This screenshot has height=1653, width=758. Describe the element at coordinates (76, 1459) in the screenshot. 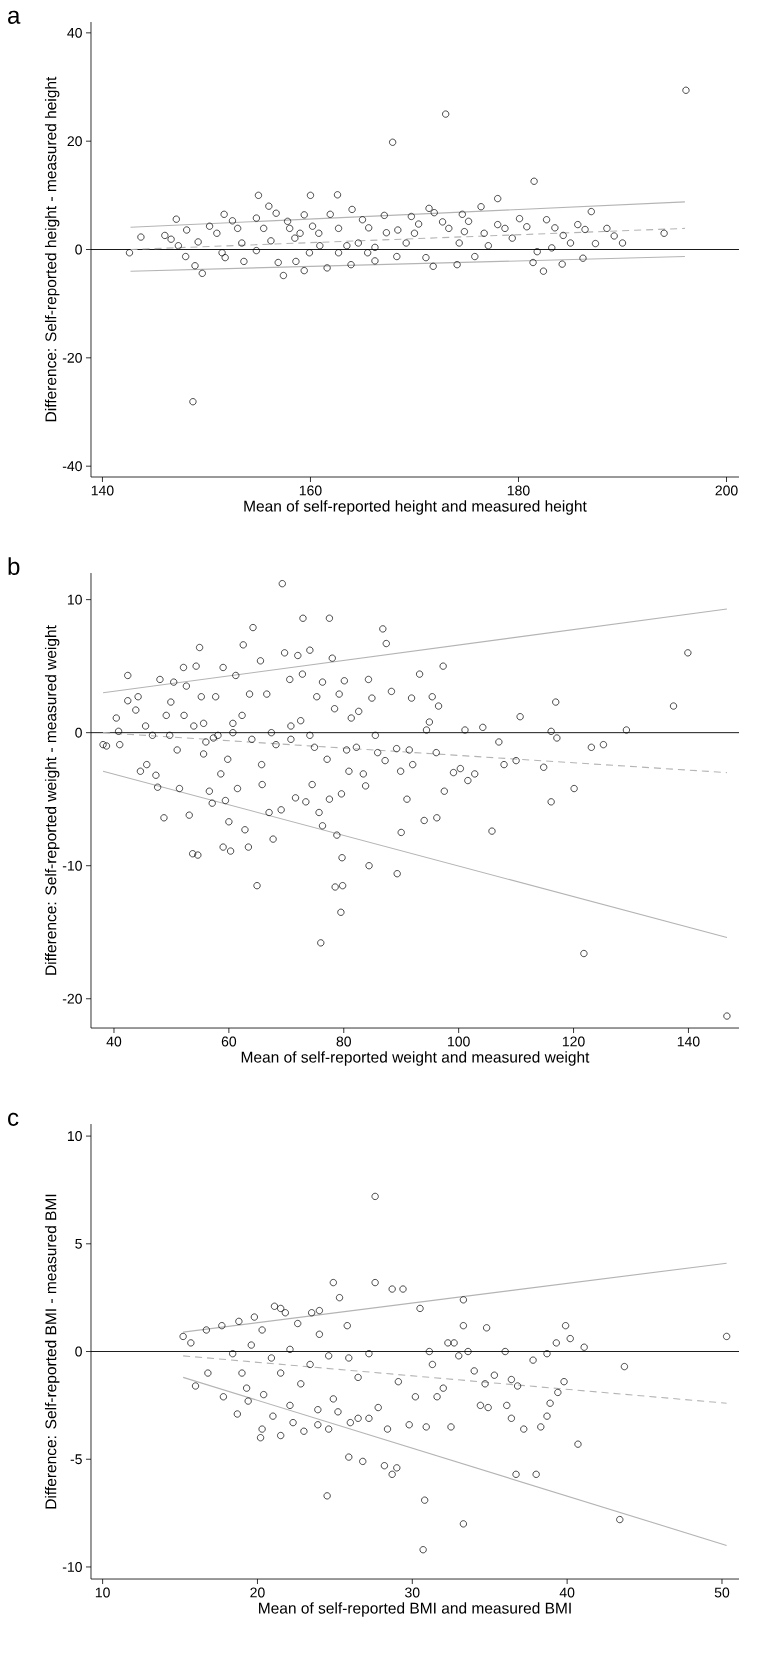

I see `y-tick-label: -5` at that location.